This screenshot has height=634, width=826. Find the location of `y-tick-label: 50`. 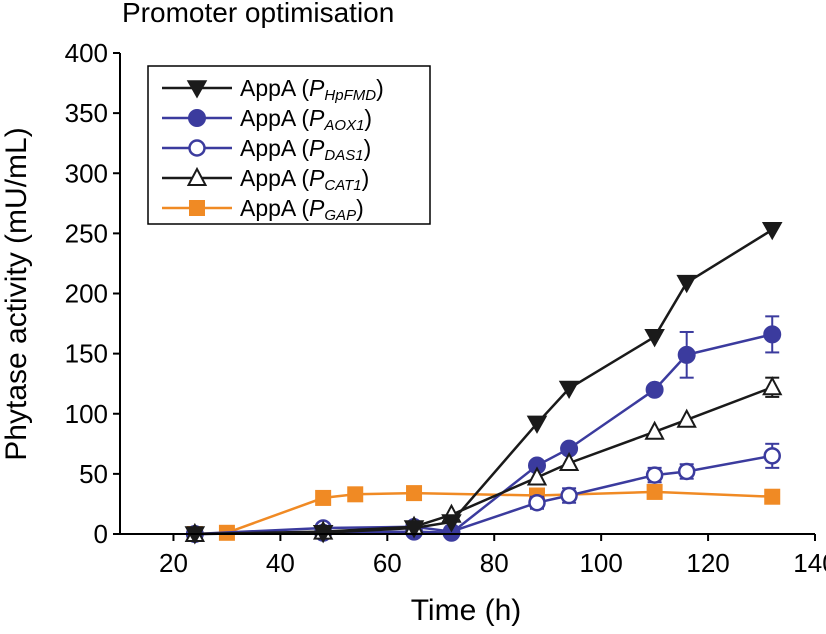

y-tick-label: 50 is located at coordinates (93, 474).